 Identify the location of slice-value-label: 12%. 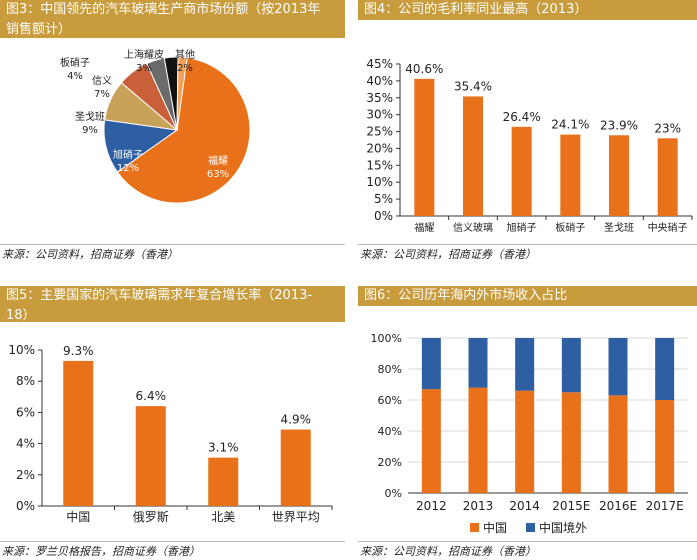
(128, 168).